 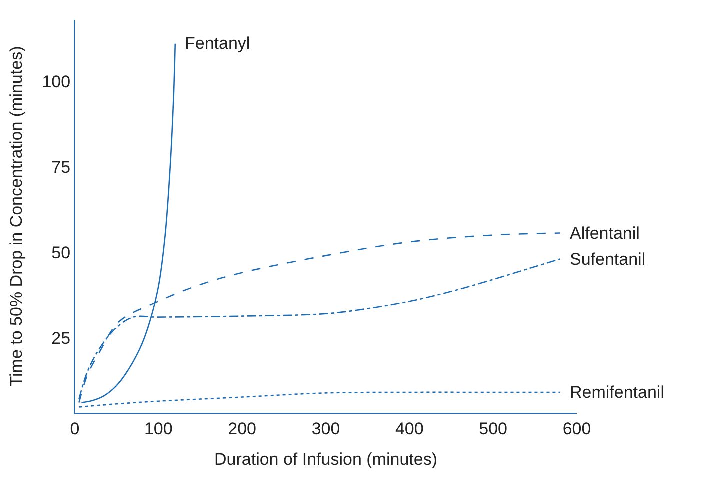 What do you see at coordinates (61, 167) in the screenshot?
I see `y-tick-label: 75` at bounding box center [61, 167].